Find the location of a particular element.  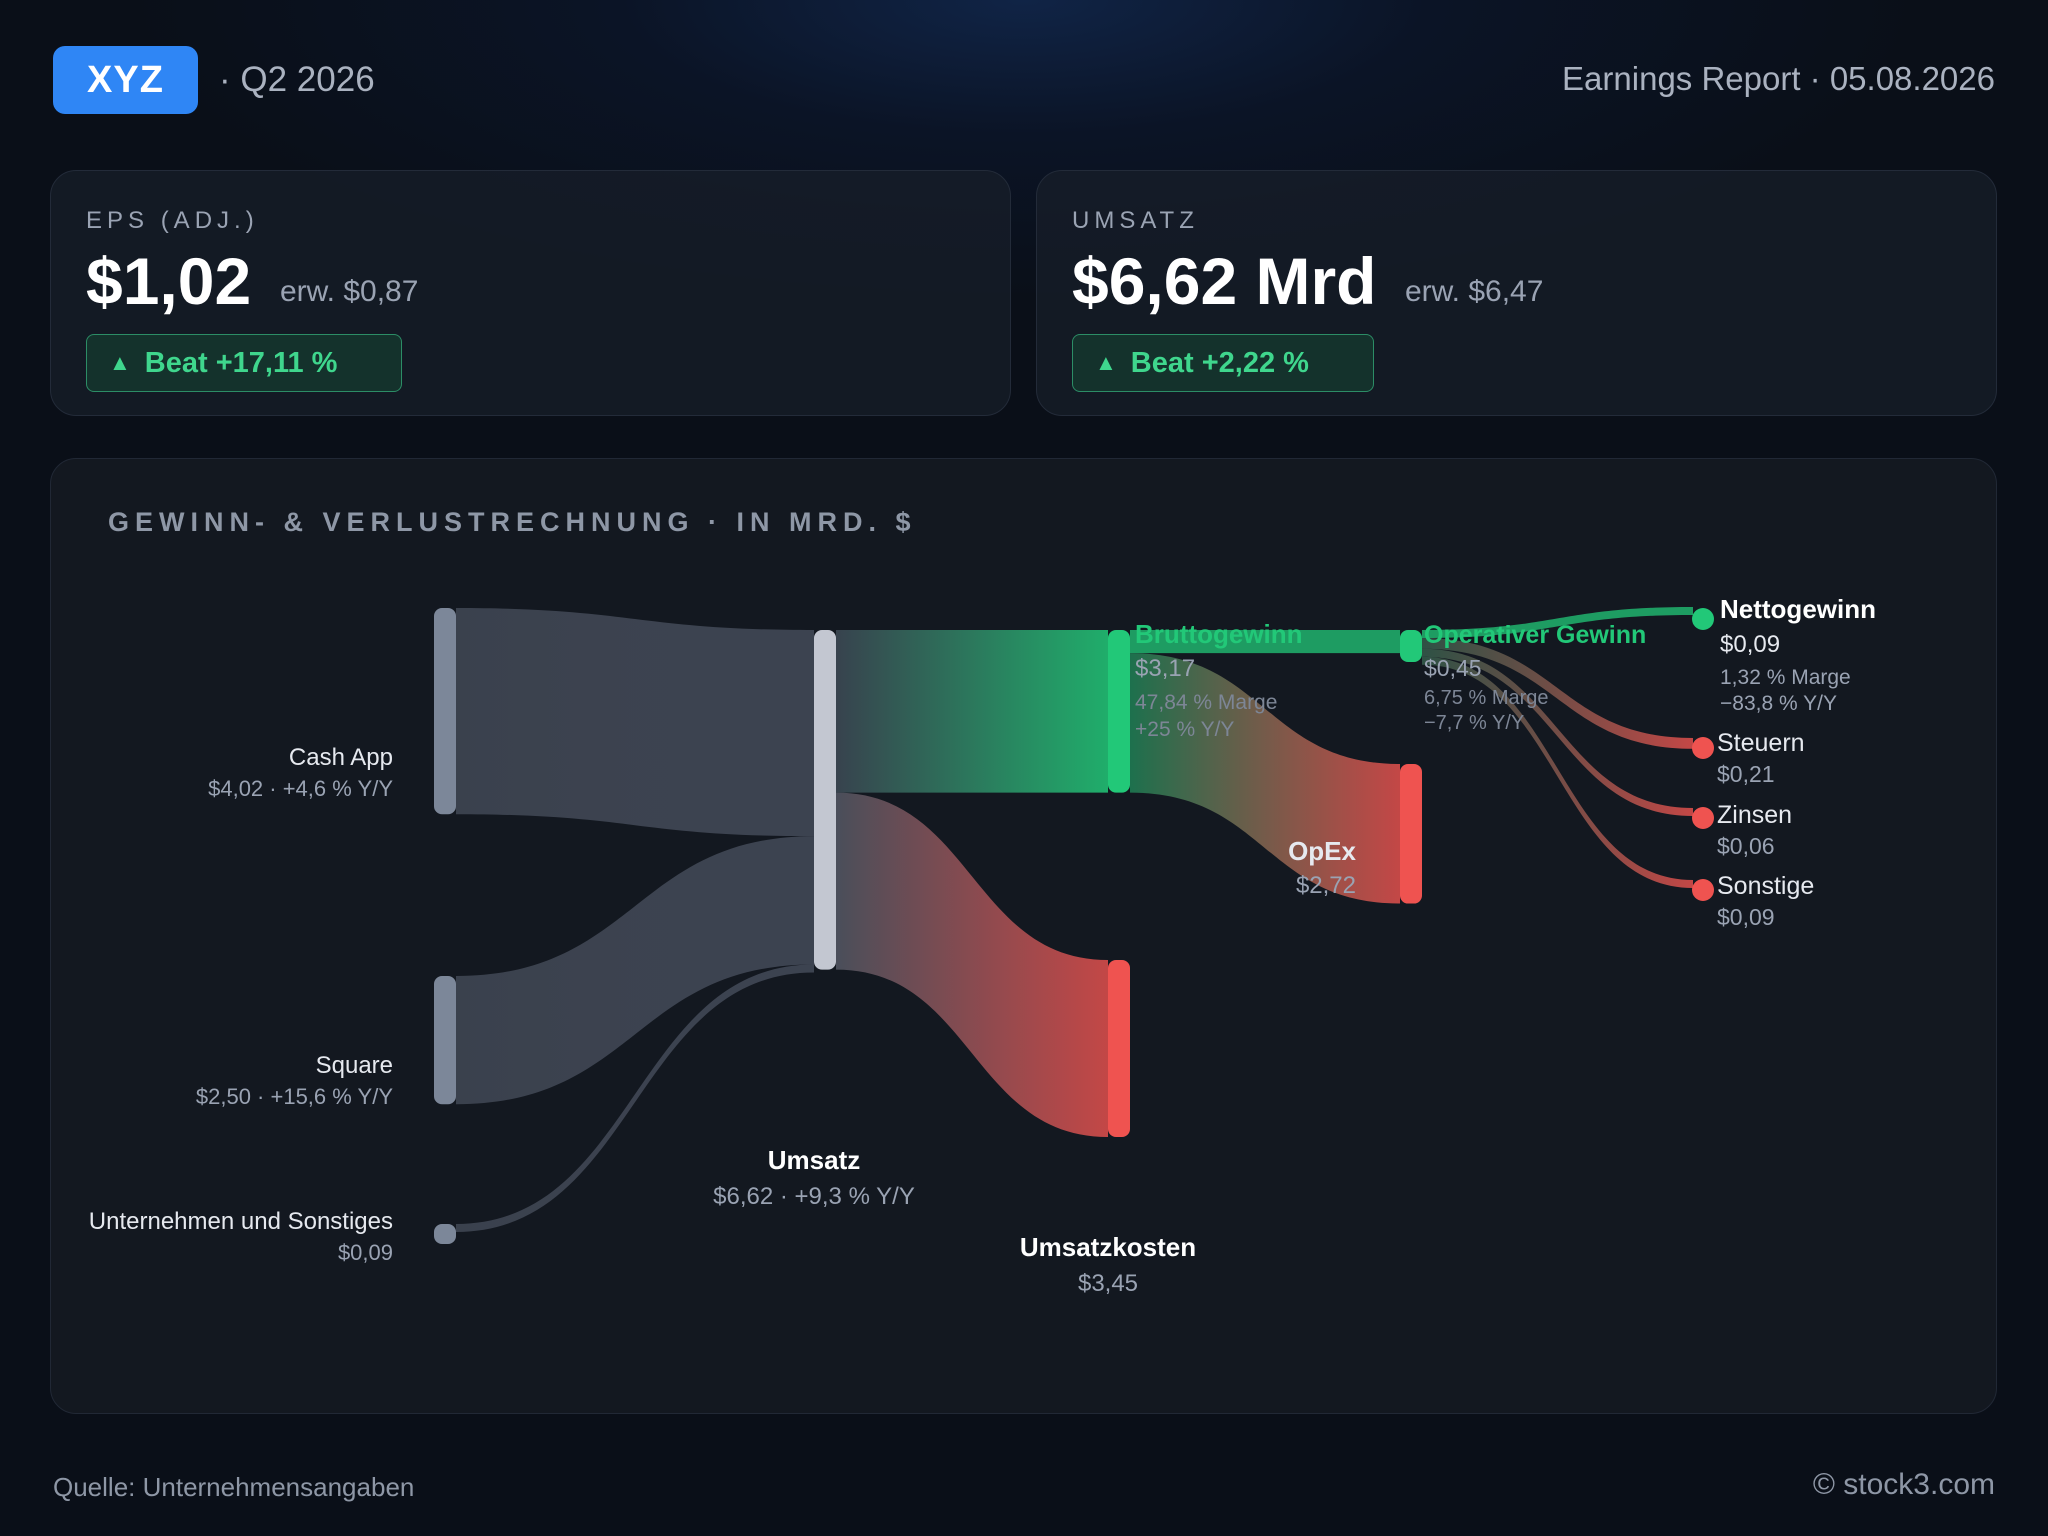

revenue-label: UMSATZ is located at coordinates (1135, 220).